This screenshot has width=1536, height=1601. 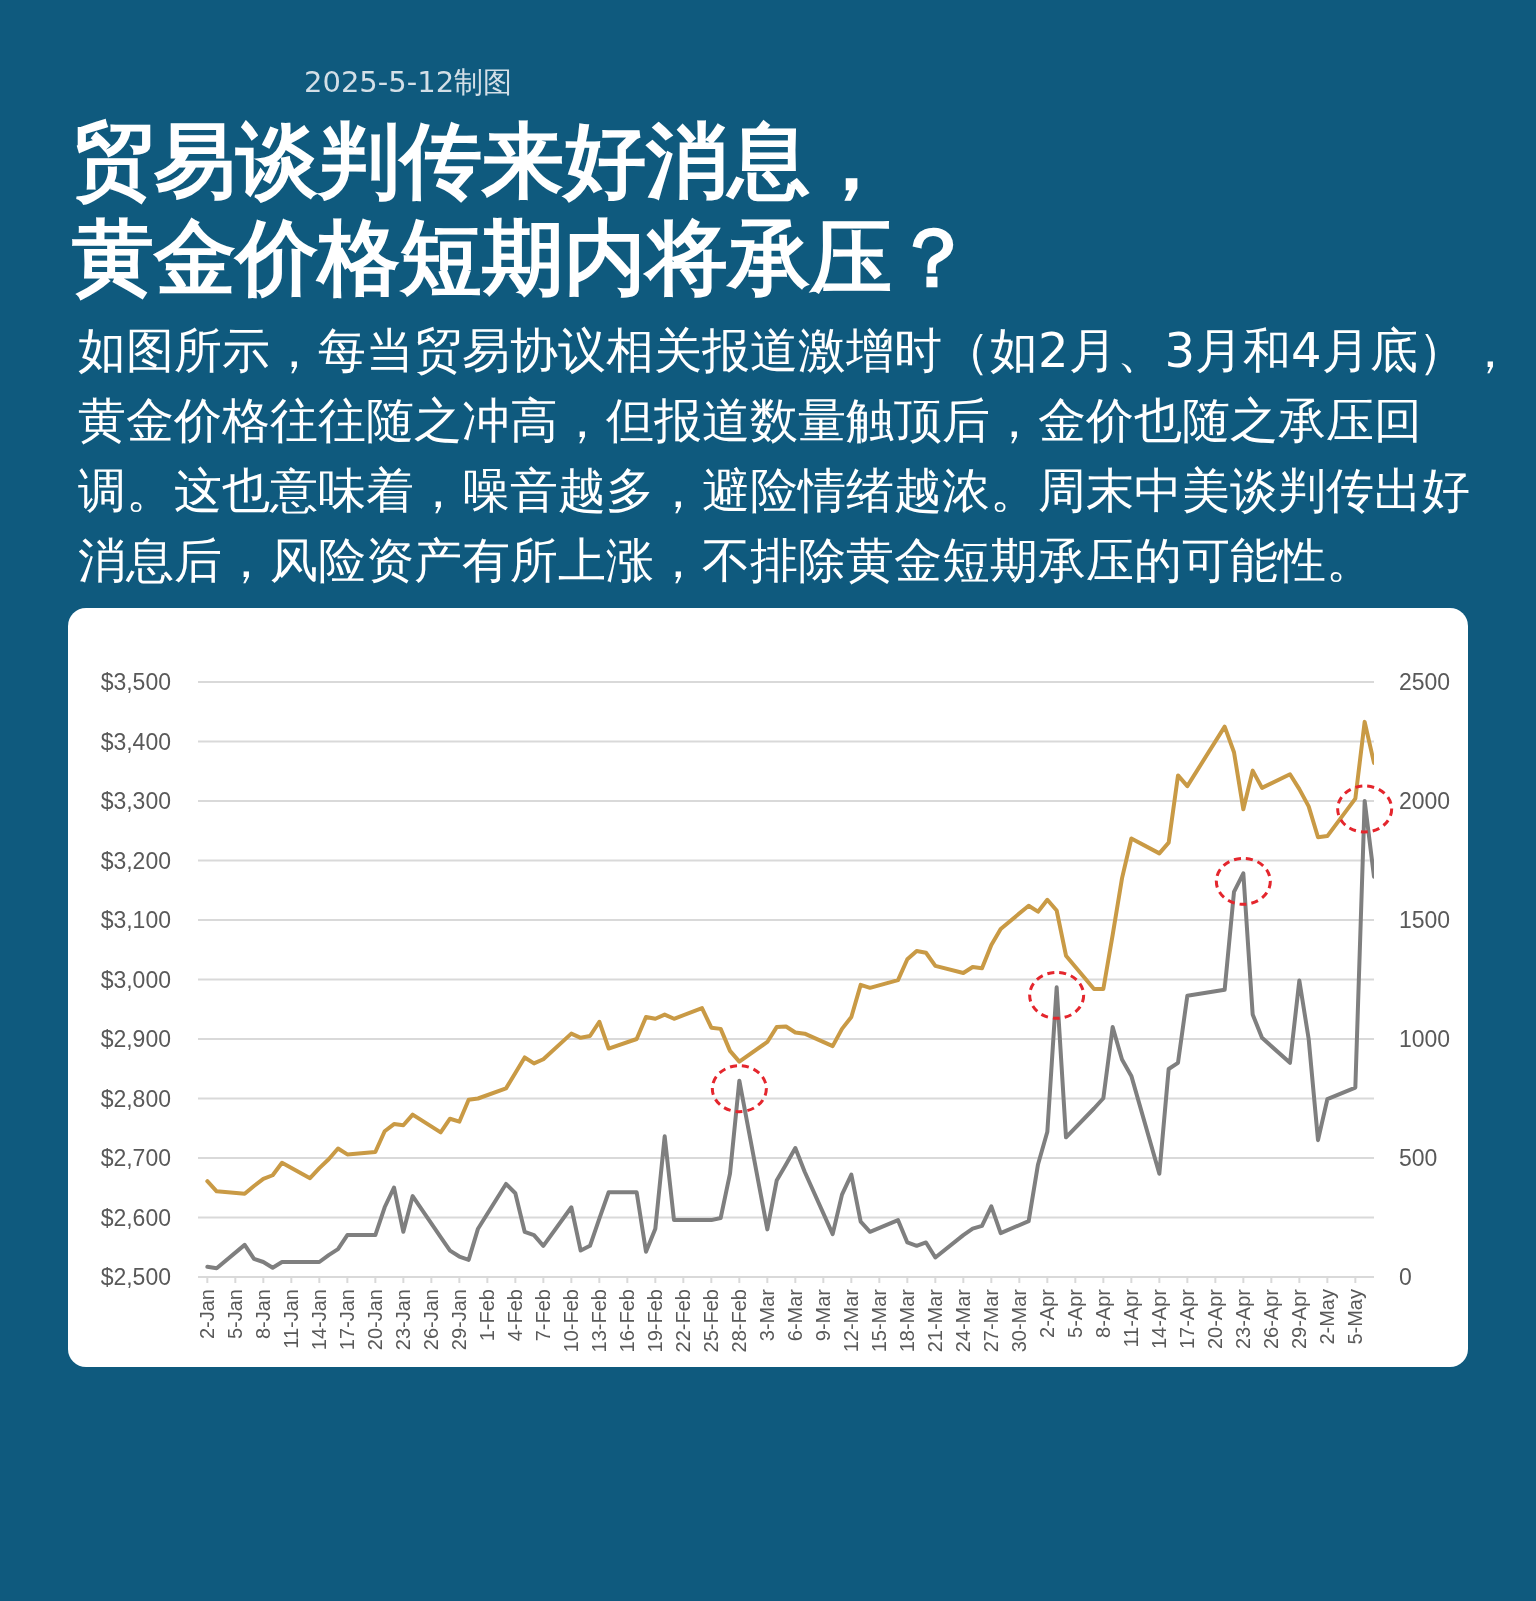 I want to click on x-tick-label: 2-May, so click(x=1327, y=1317).